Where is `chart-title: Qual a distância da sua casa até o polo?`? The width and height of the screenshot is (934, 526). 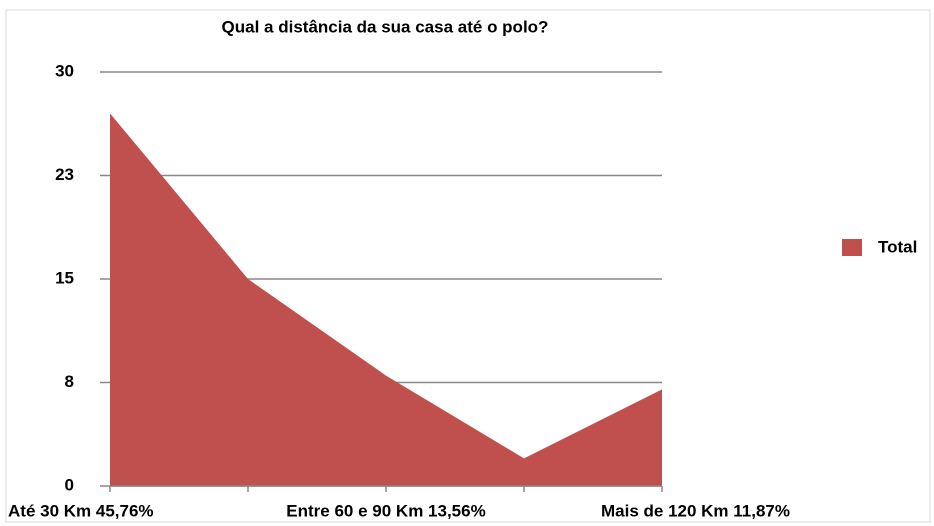 chart-title: Qual a distância da sua casa até o polo? is located at coordinates (385, 26).